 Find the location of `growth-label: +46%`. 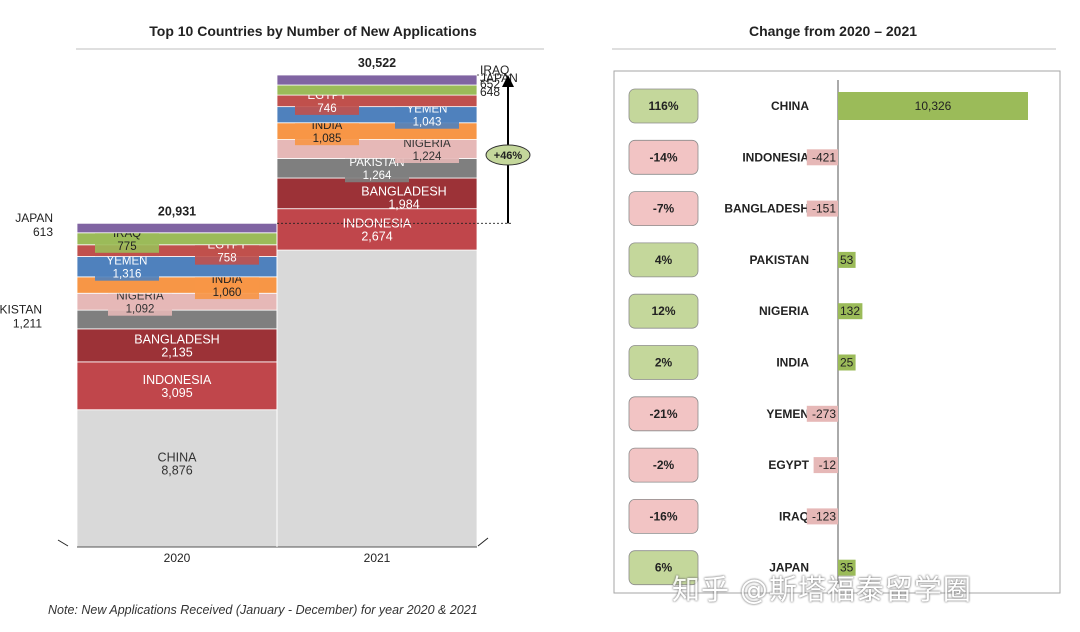

growth-label: +46% is located at coordinates (508, 156).